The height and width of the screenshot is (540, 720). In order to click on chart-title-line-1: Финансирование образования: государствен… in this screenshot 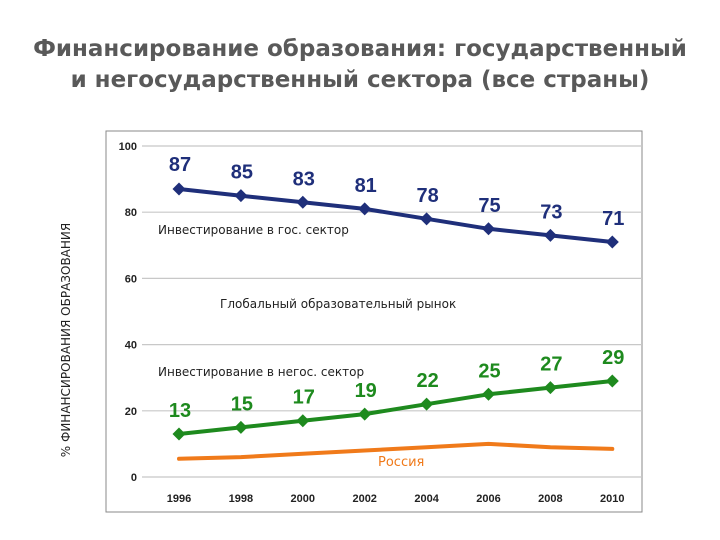, I will do `click(360, 49)`.